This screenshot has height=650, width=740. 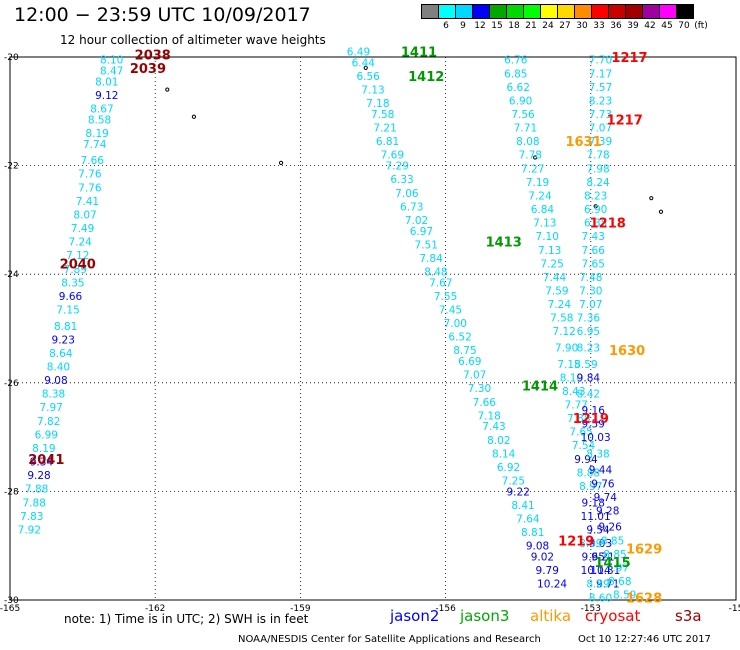 I want to click on legend-label: 45, so click(x=667, y=26).